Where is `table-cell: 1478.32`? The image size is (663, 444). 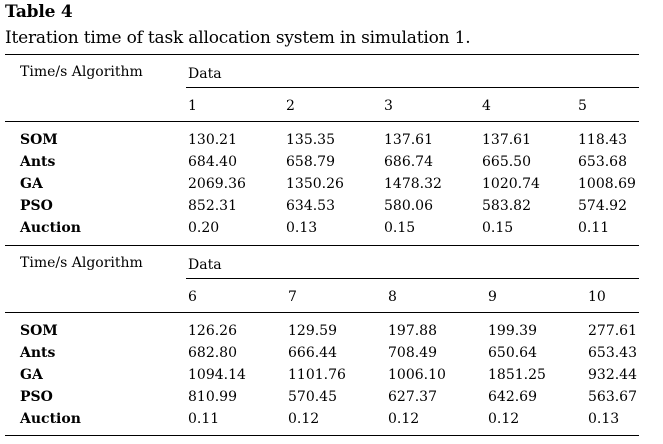 table-cell: 1478.32 is located at coordinates (413, 184).